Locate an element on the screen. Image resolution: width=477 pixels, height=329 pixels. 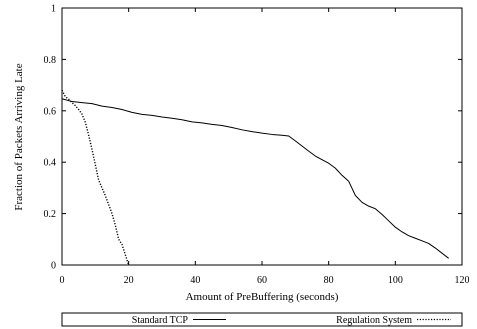
y-tick-label: 0.8 is located at coordinates (50, 60).